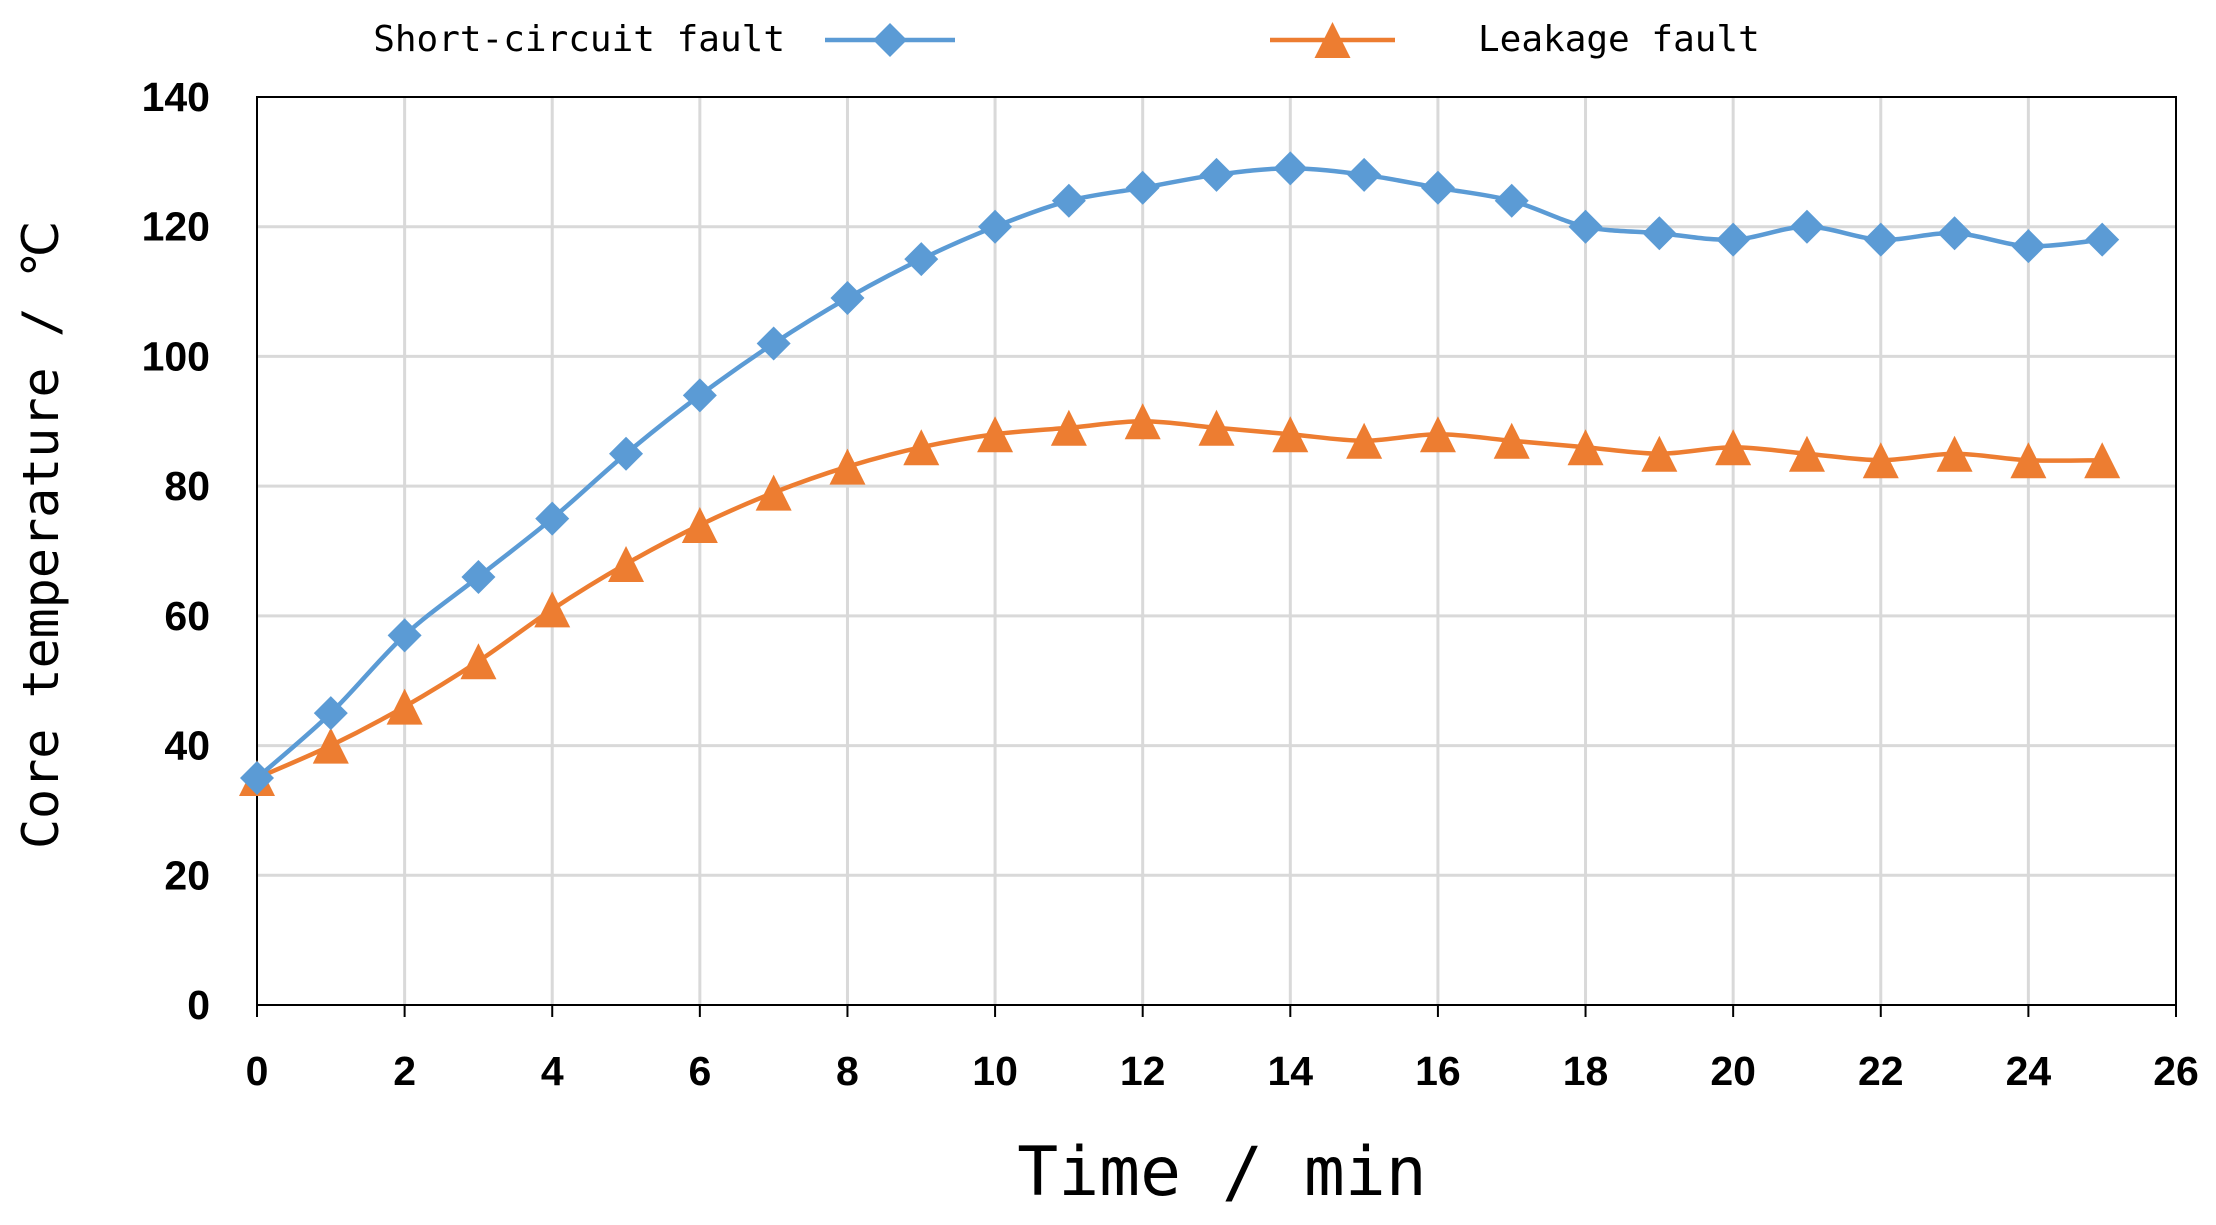 The width and height of the screenshot is (2216, 1225). I want to click on x-tick-label: 26, so click(2176, 1071).